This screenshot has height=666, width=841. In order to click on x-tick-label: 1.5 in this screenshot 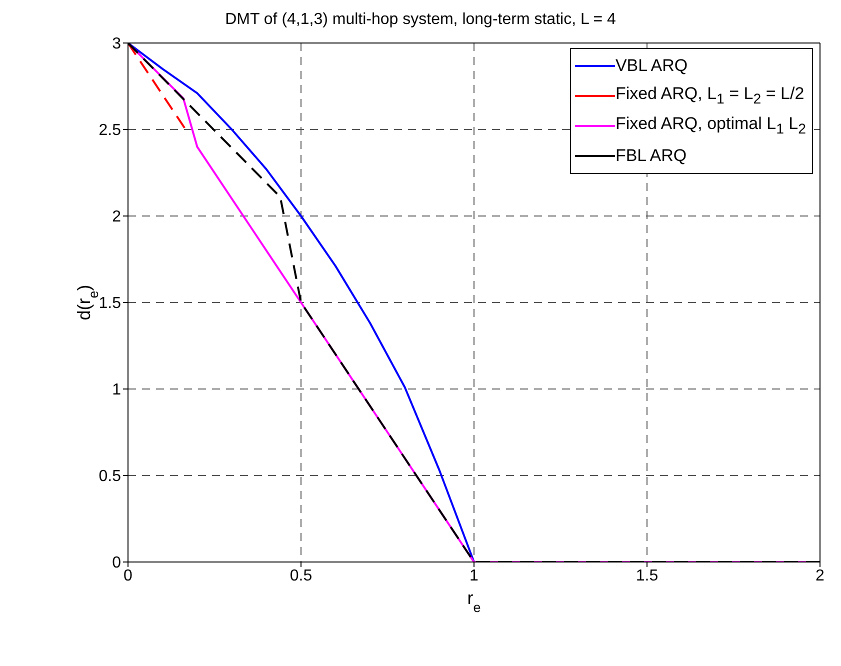, I will do `click(647, 575)`.